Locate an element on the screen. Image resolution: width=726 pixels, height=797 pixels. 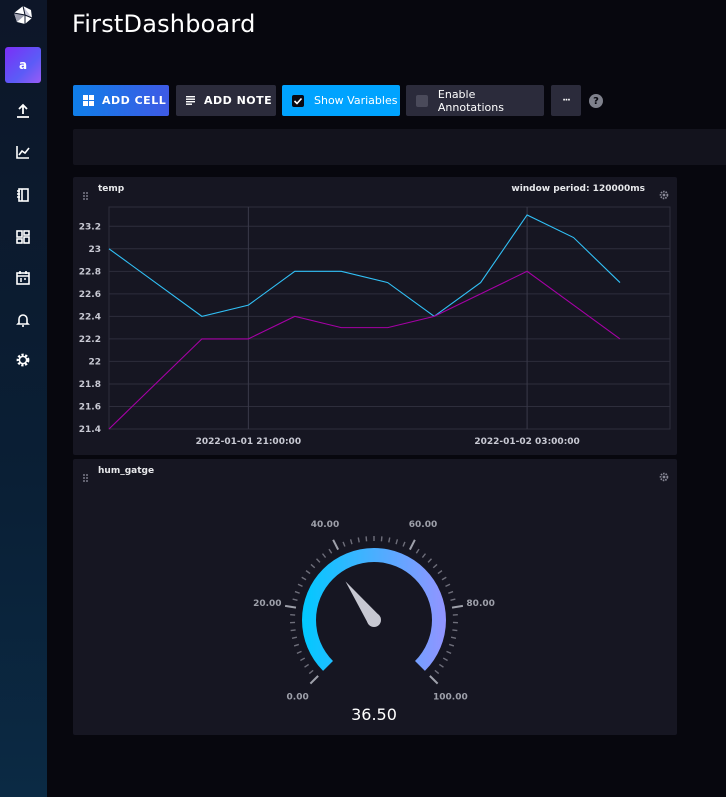
y-tick-label: 21.6 is located at coordinates (90, 407).